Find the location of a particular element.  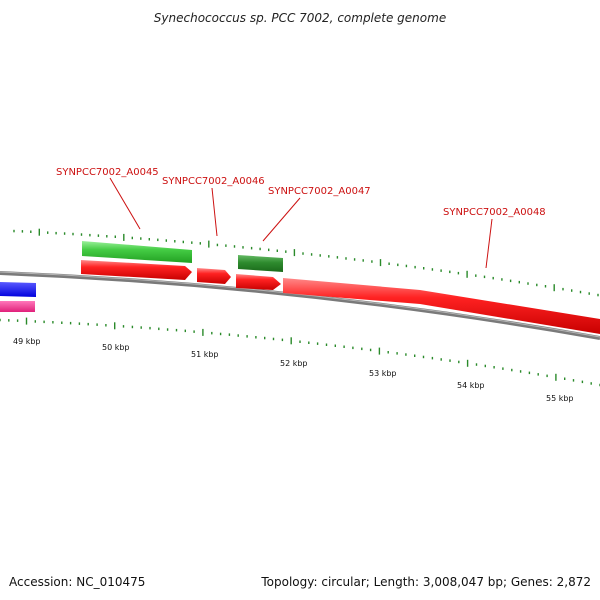

leader-line-A0046 is located at coordinates (214, 212).